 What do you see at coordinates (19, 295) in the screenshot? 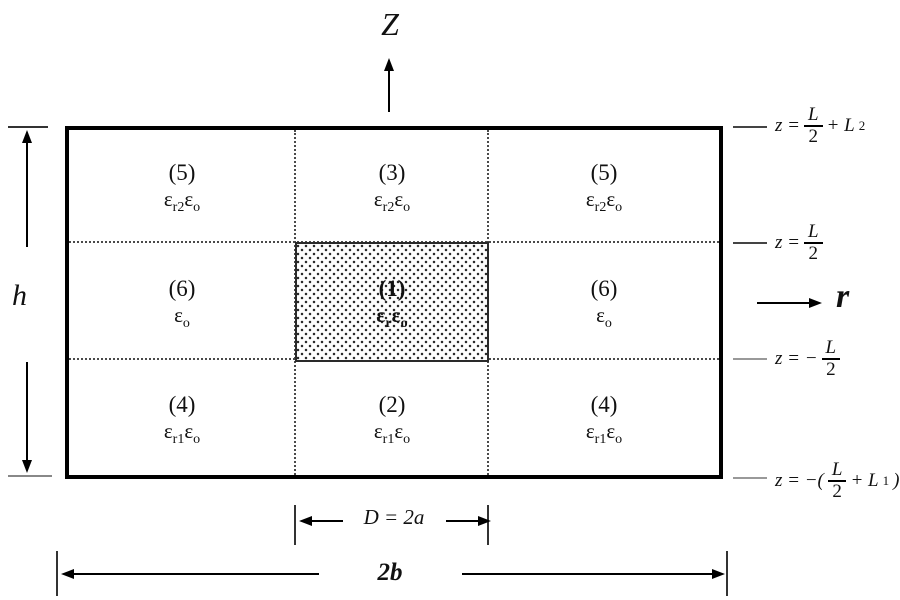
I see `h-dimension-label: h` at bounding box center [19, 295].